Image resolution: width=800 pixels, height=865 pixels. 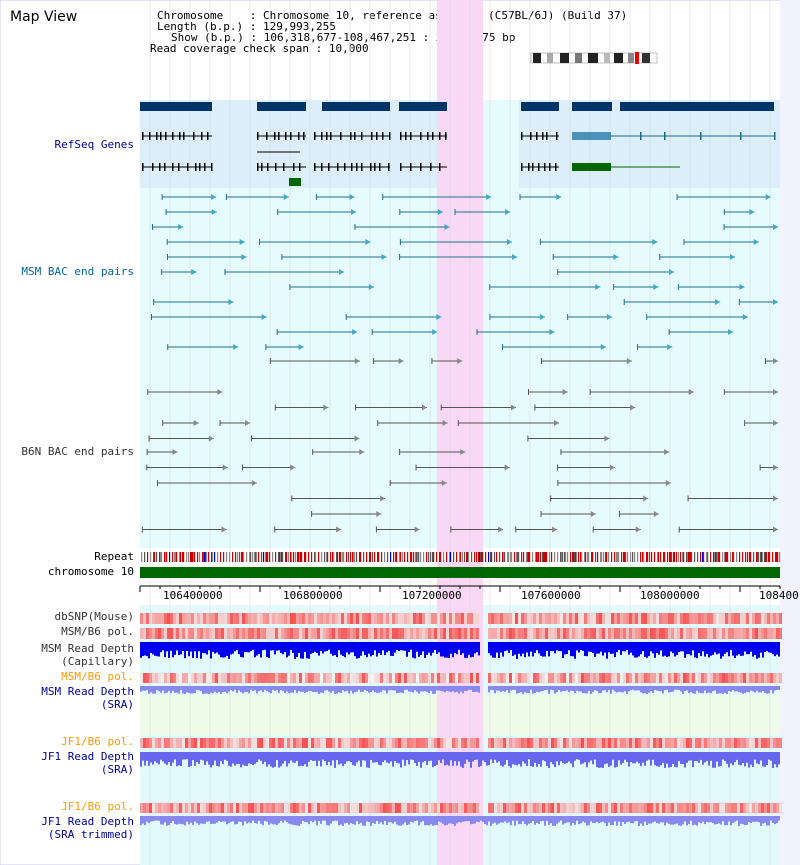 I want to click on label-msm-depth-cap: MSM Read Depth, so click(x=87, y=648).